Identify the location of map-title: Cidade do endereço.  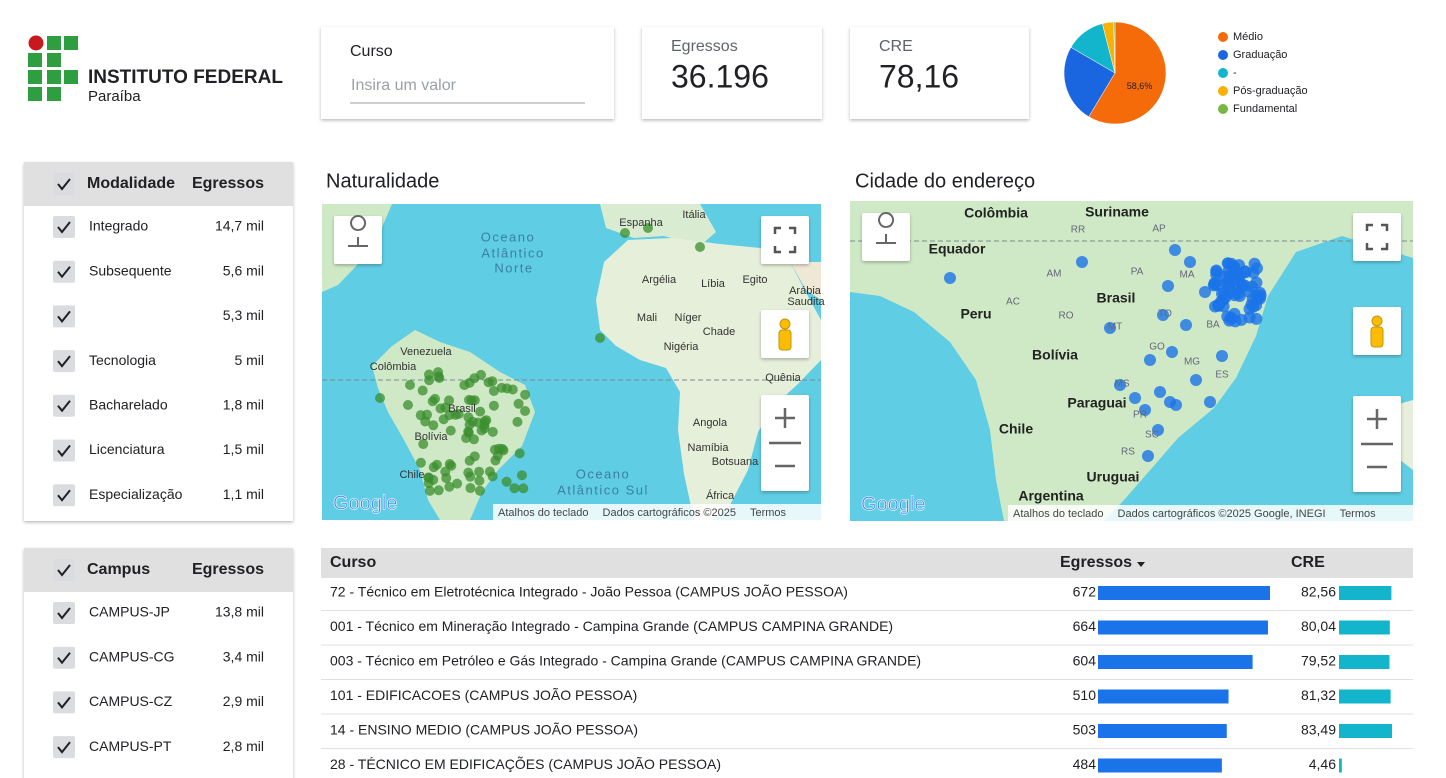
(945, 181).